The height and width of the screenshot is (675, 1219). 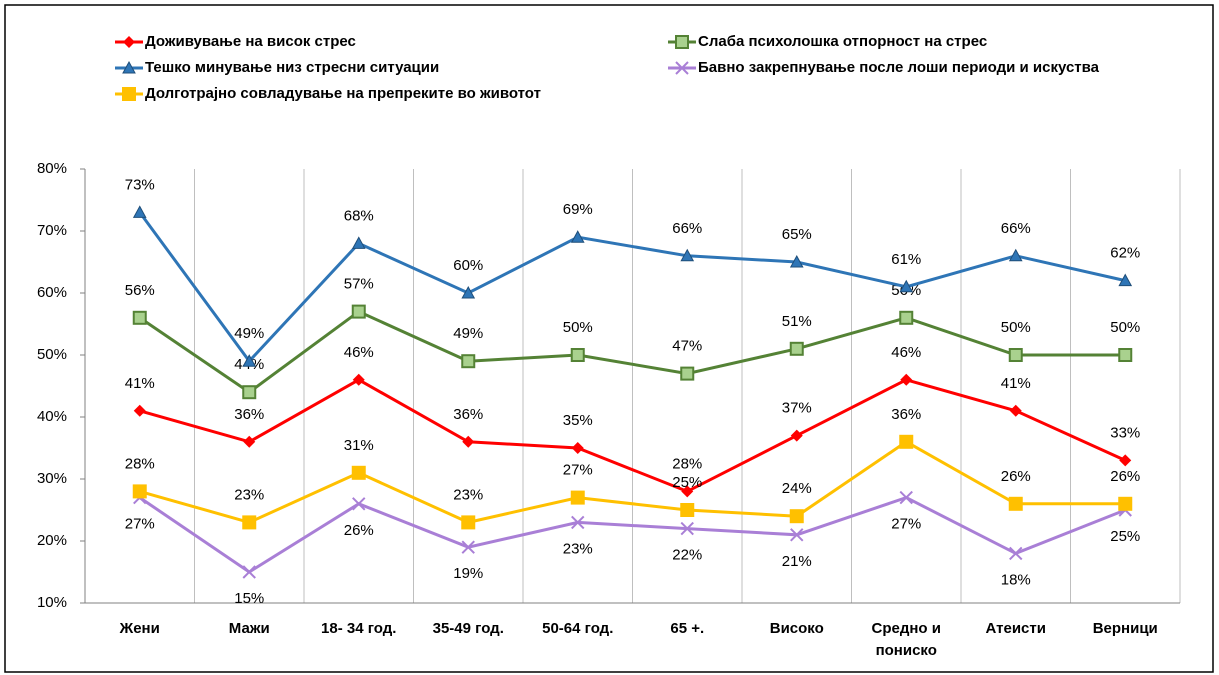 What do you see at coordinates (139, 628) in the screenshot?
I see `x-tick-label: Жени` at bounding box center [139, 628].